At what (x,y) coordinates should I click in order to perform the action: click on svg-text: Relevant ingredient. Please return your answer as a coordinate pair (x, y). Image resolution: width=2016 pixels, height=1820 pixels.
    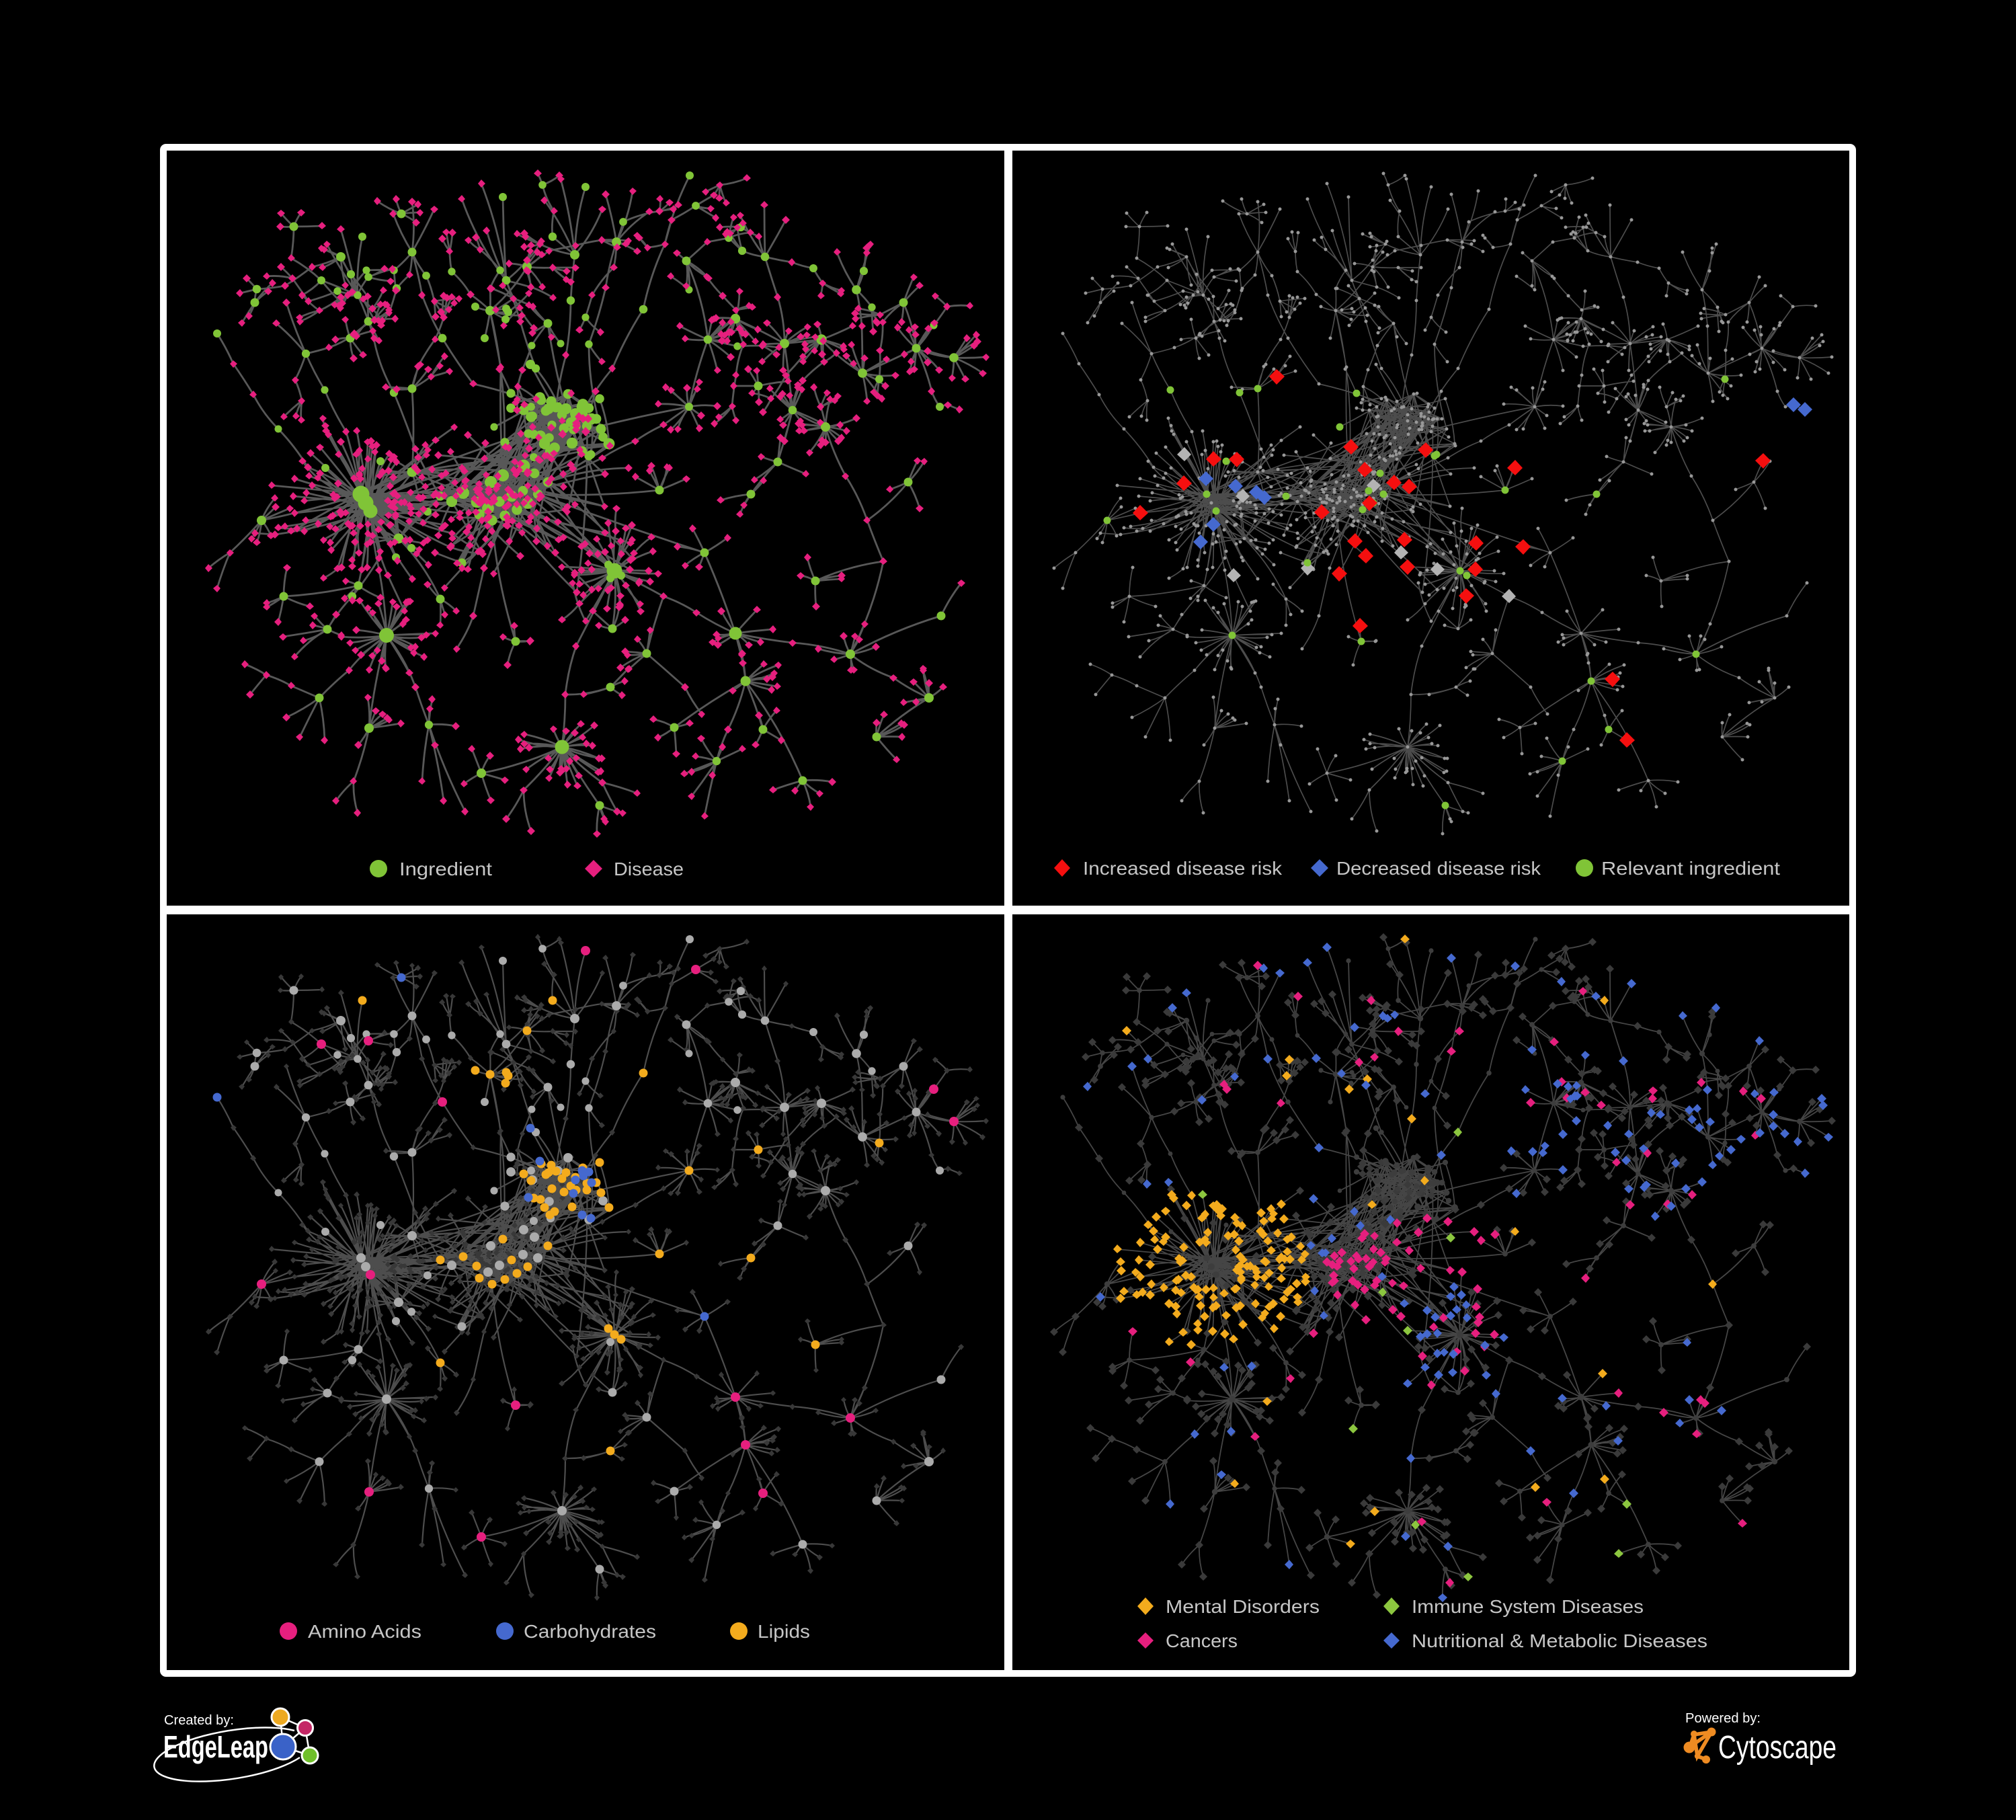
    Looking at the image, I should click on (1690, 868).